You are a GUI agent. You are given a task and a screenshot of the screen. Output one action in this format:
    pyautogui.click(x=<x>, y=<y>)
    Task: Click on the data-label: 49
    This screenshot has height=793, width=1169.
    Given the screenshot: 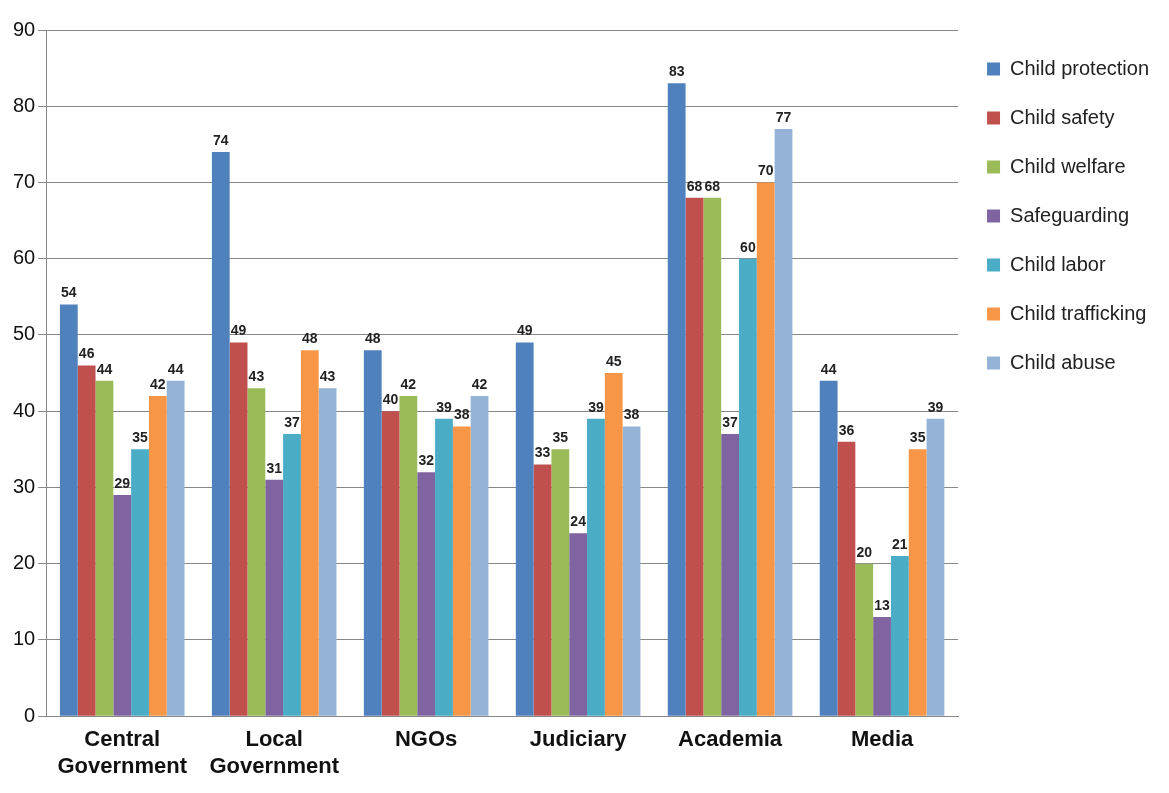 What is the action you would take?
    pyautogui.click(x=524, y=330)
    